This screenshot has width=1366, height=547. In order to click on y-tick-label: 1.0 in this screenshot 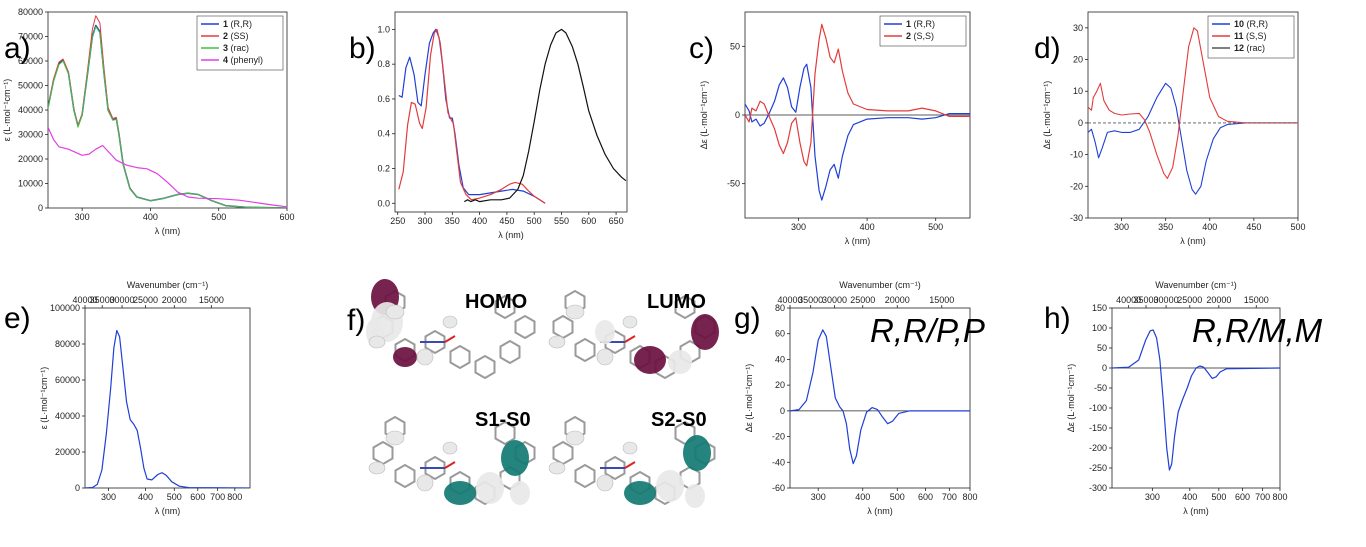, I will do `click(383, 29)`.